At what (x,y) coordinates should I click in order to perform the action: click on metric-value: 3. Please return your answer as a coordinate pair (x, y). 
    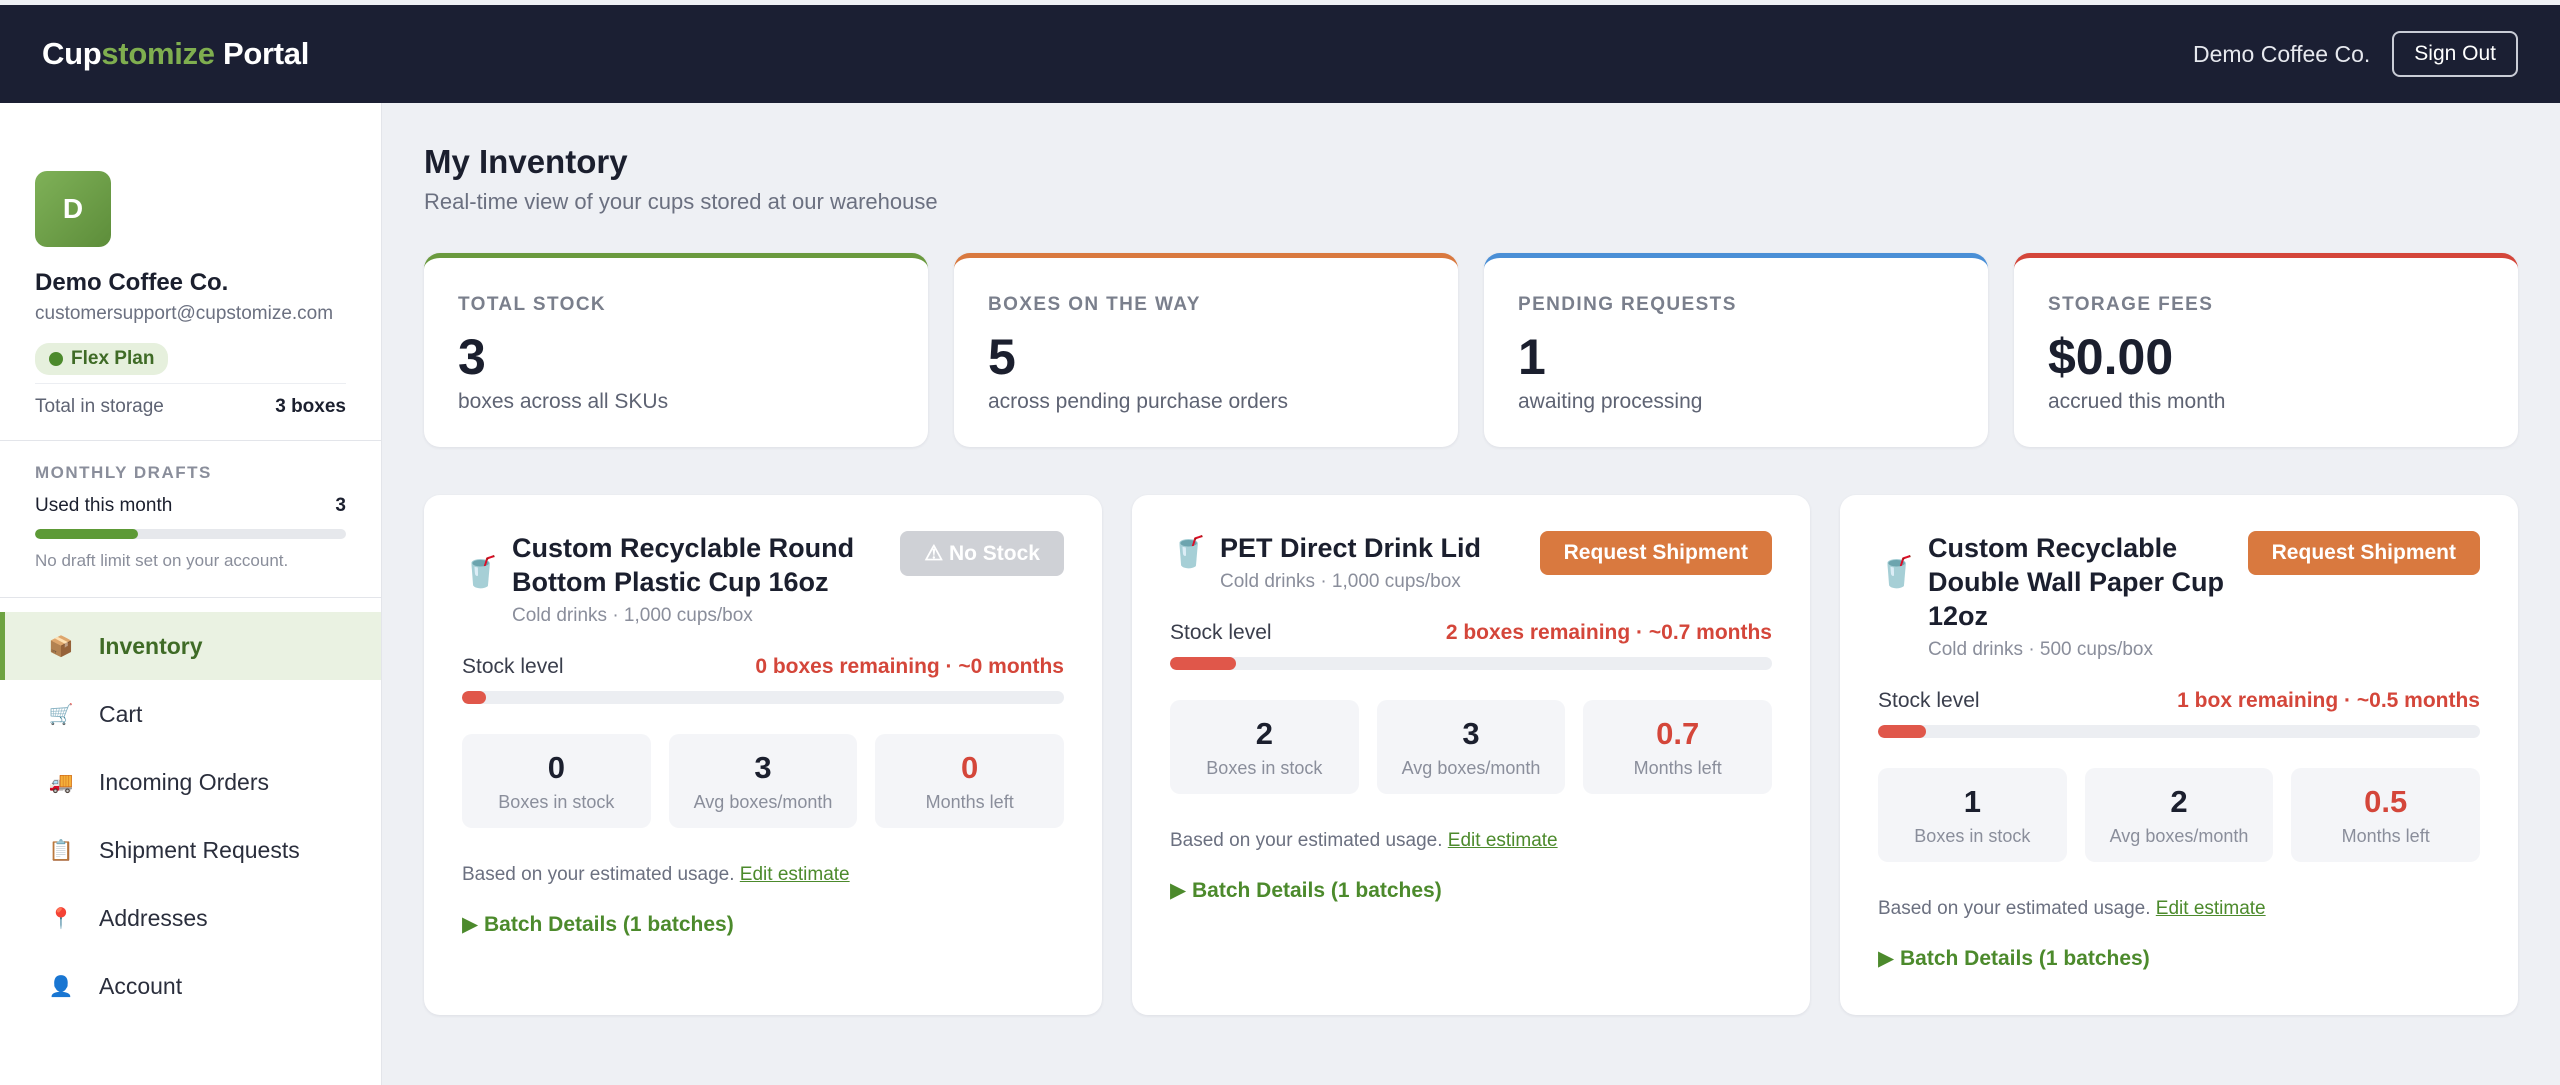
    Looking at the image, I should click on (1471, 733).